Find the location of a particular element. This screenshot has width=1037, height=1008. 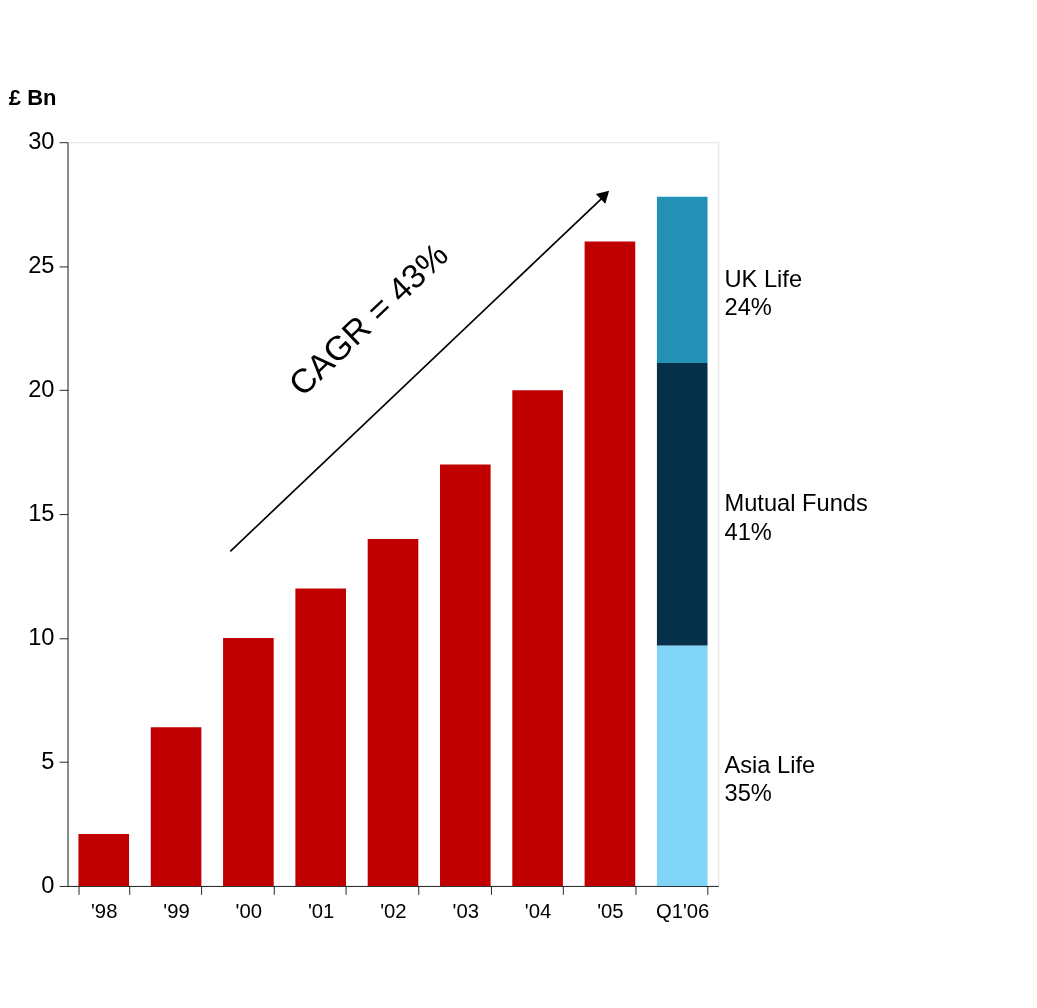

y-tick-label: 0 is located at coordinates (48, 885).